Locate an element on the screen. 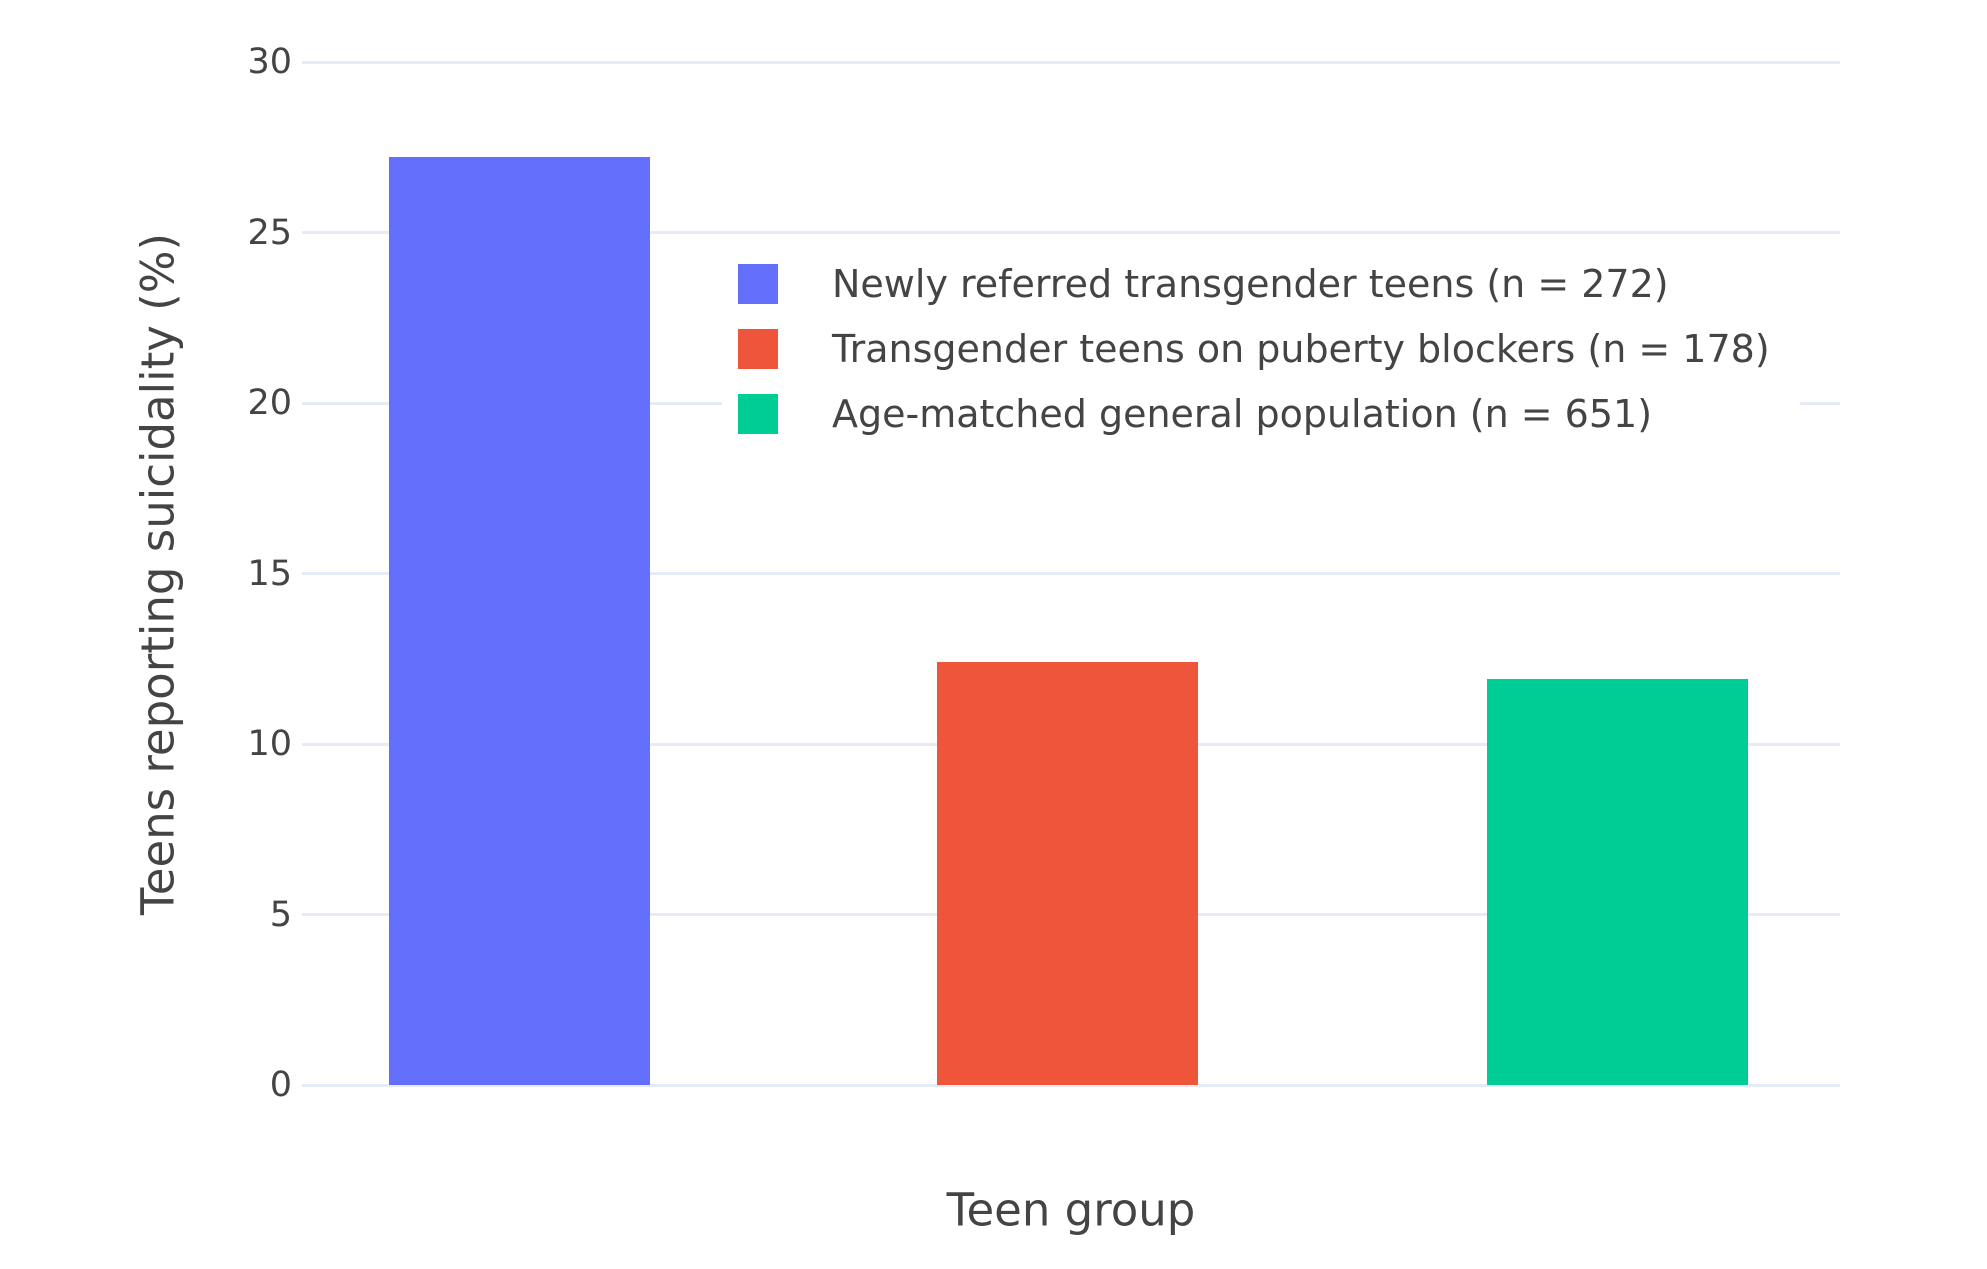 Image resolution: width=1987 pixels, height=1269 pixels. y-tick-label-15: 15 is located at coordinates (269, 573).